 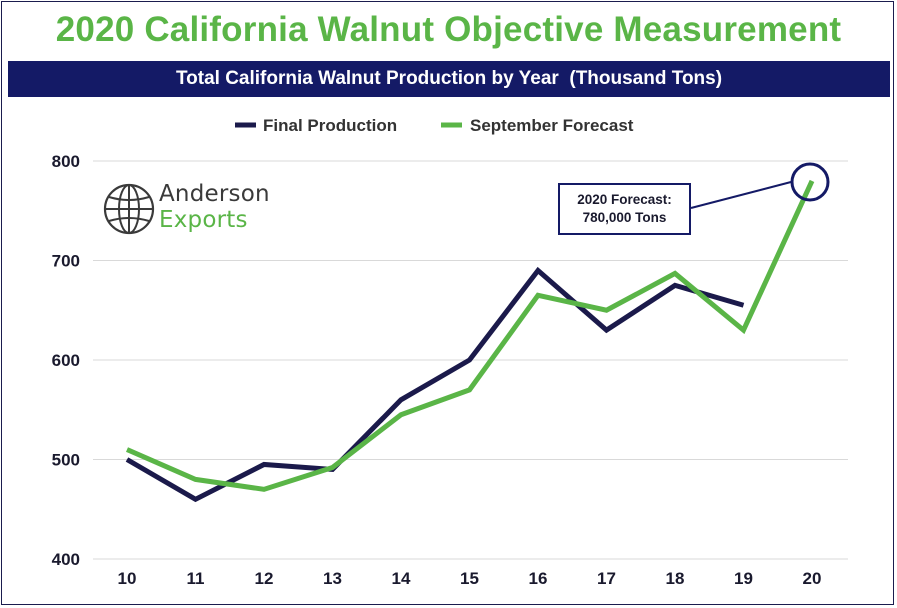 What do you see at coordinates (624, 199) in the screenshot?
I see `callout-line-1: 2020 Forecast:` at bounding box center [624, 199].